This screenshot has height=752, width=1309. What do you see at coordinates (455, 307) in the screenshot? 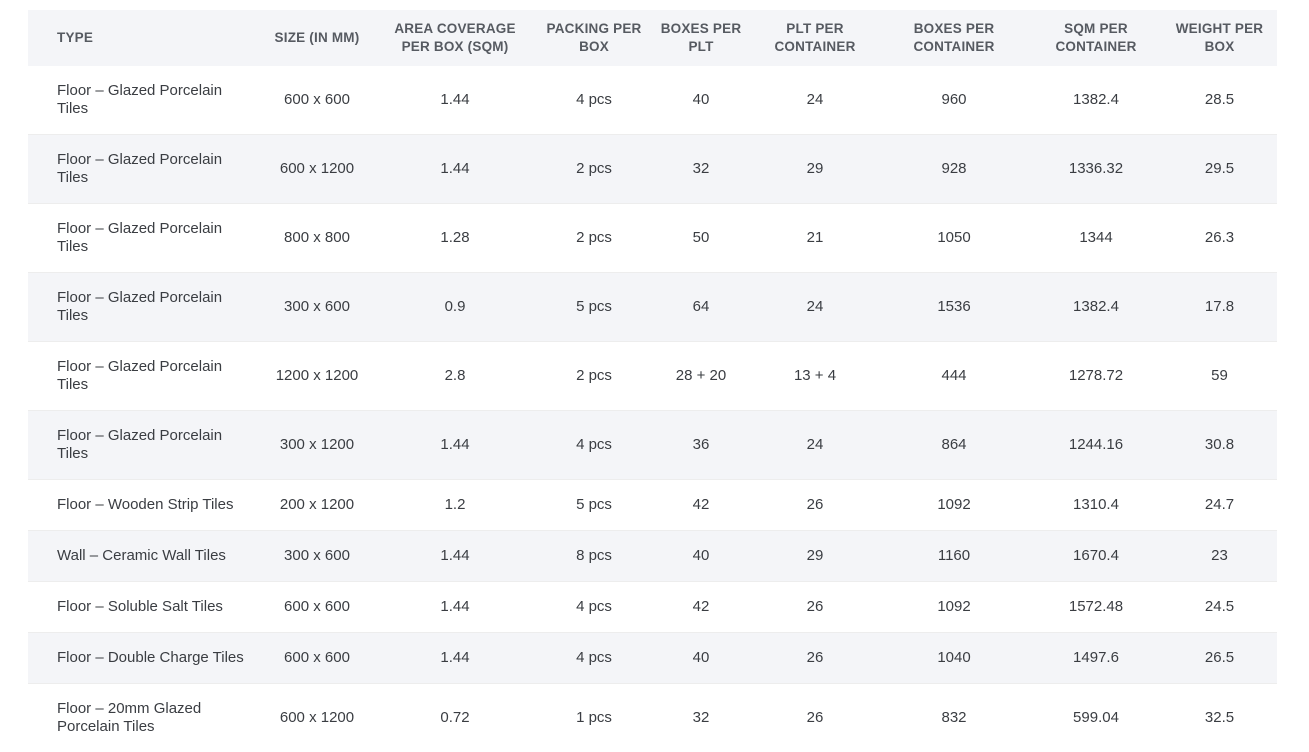
I see `cell-area-coverage-per-box-sqm: 0.9` at bounding box center [455, 307].